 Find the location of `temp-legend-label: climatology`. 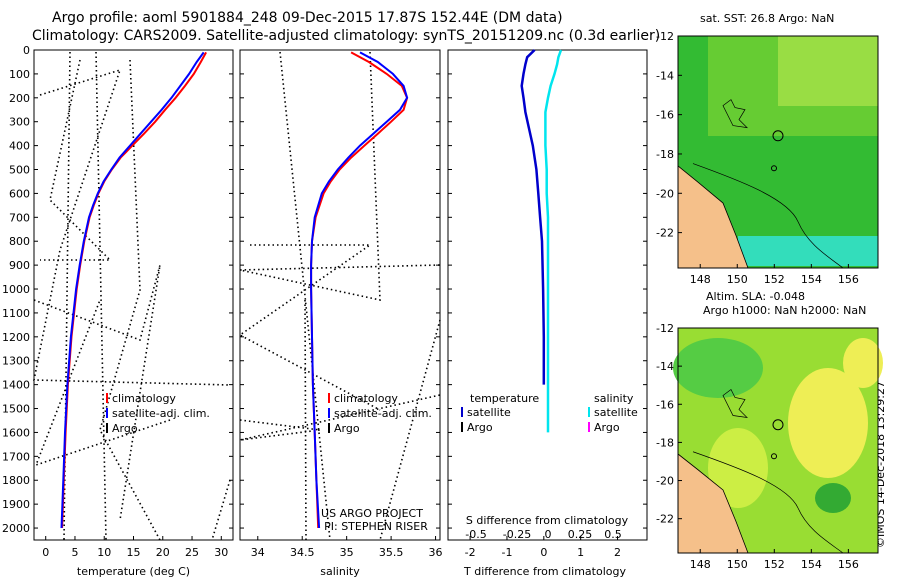

temp-legend-label: climatology is located at coordinates (144, 398).